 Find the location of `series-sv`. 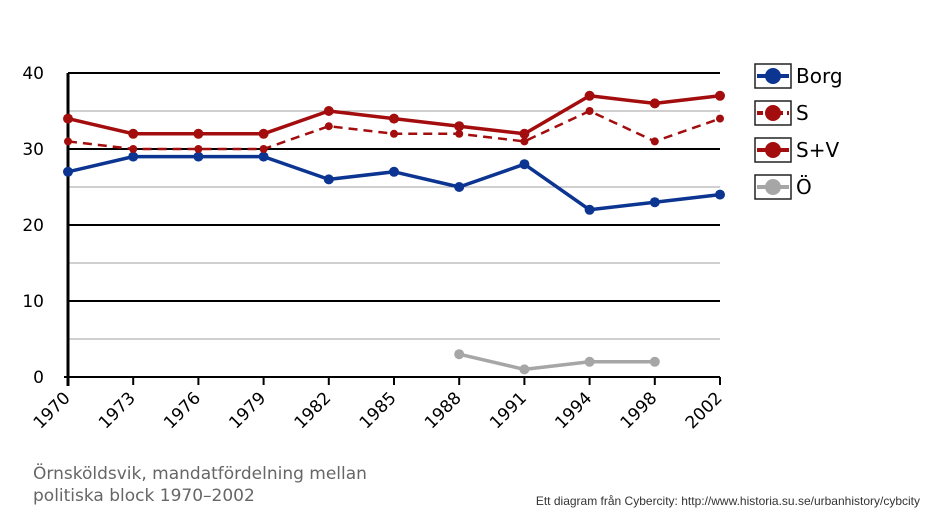

series-sv is located at coordinates (394, 114).